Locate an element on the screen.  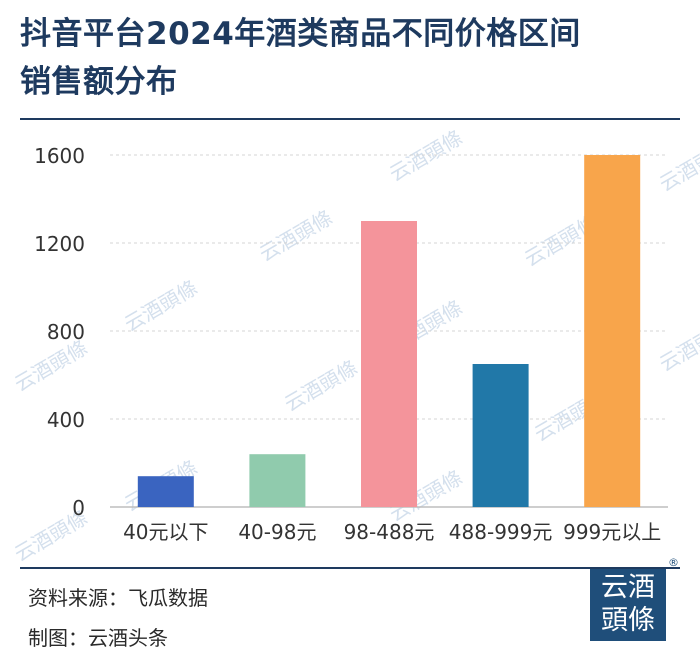
logo-line-2: 頭條 is located at coordinates (628, 620).